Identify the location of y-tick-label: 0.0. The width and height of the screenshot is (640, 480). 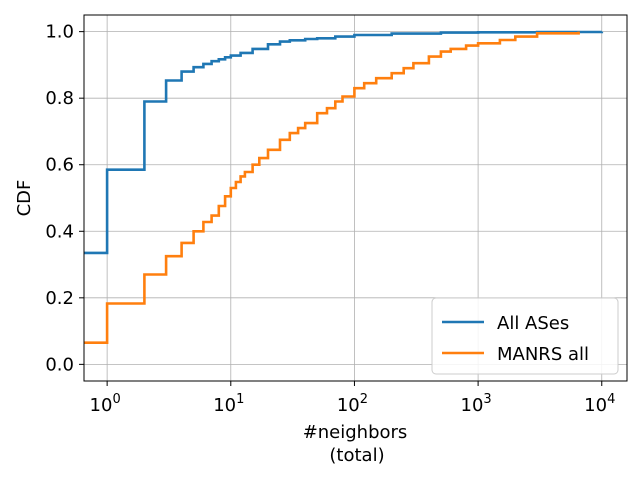
(59, 364).